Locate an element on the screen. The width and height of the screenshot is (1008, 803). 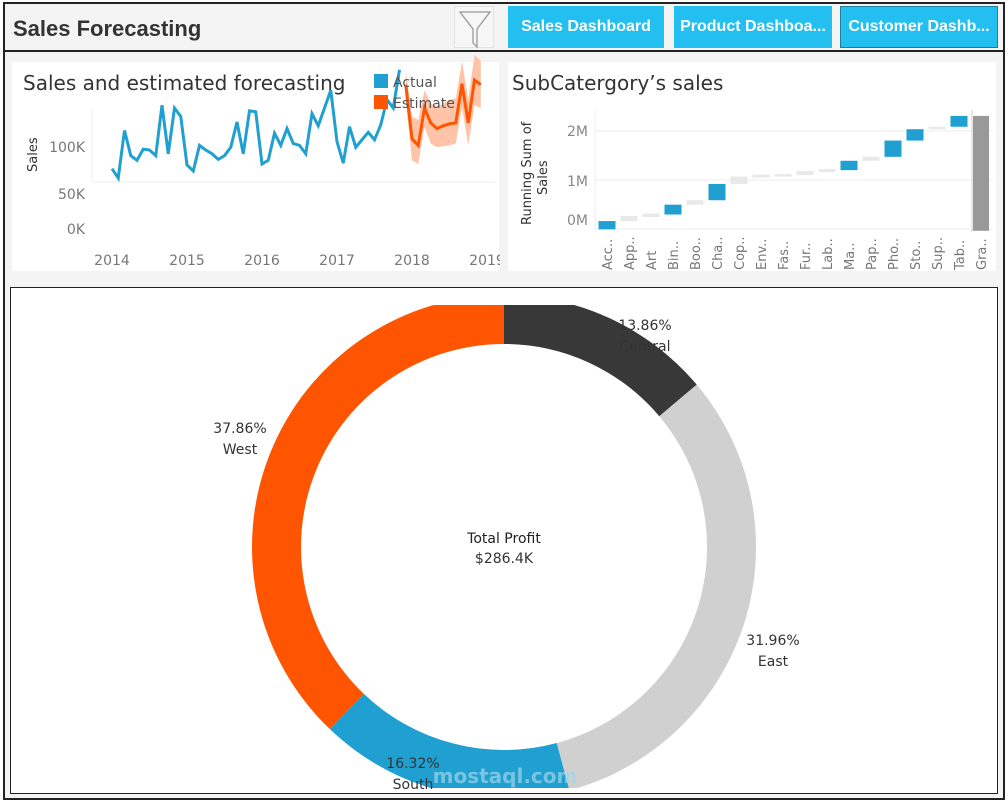
x-tick-label: Fas.. is located at coordinates (784, 255).